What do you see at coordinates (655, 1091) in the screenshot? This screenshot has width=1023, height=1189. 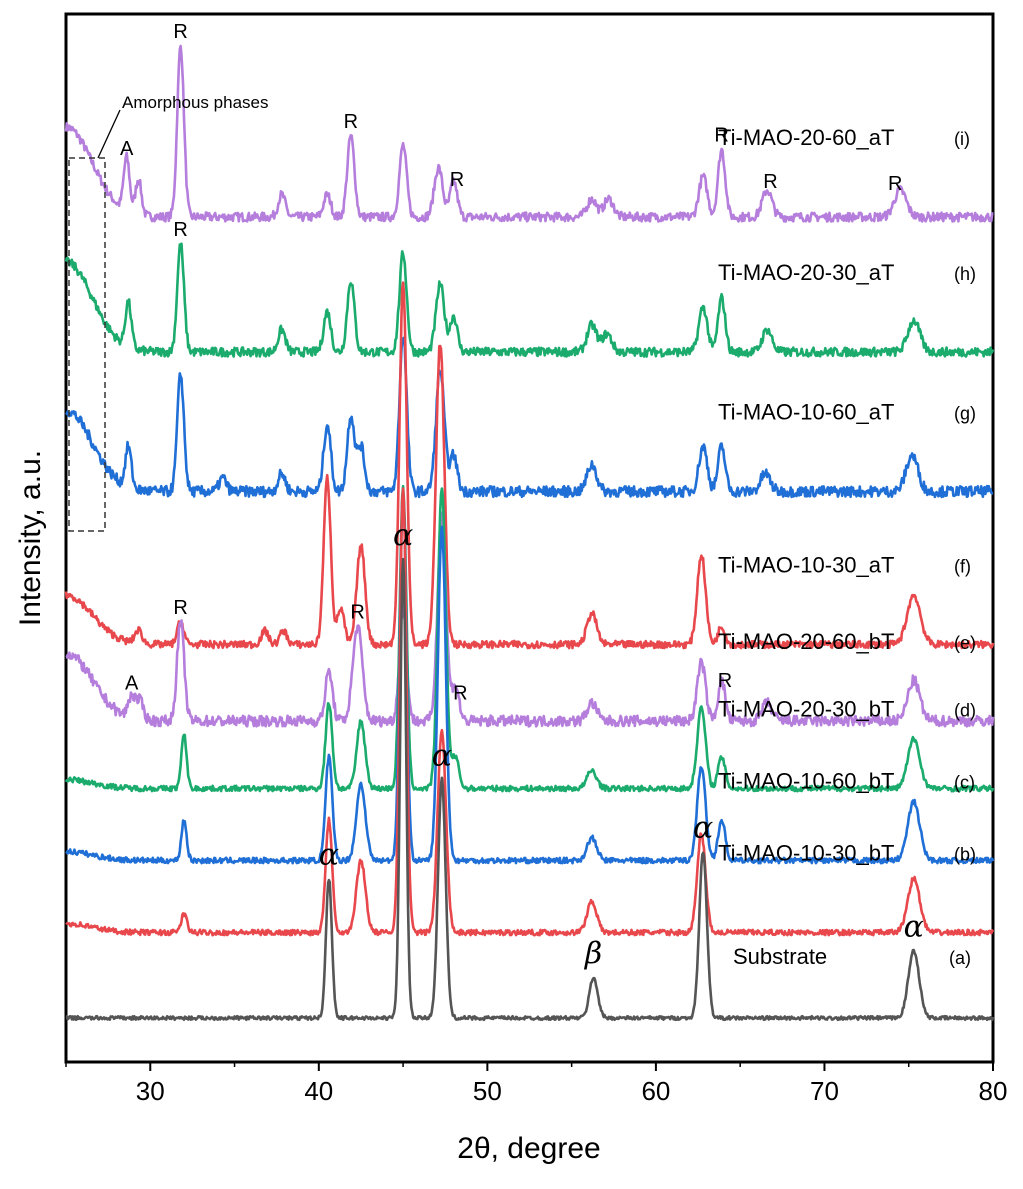 I see `x-tick-label: 60` at bounding box center [655, 1091].